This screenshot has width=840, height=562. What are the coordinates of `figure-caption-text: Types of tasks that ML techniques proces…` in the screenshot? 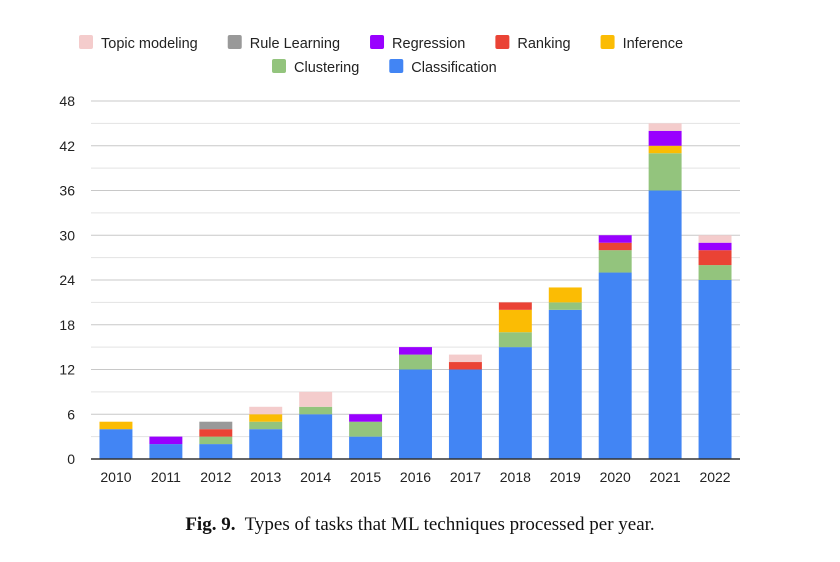 It's located at (449, 524).